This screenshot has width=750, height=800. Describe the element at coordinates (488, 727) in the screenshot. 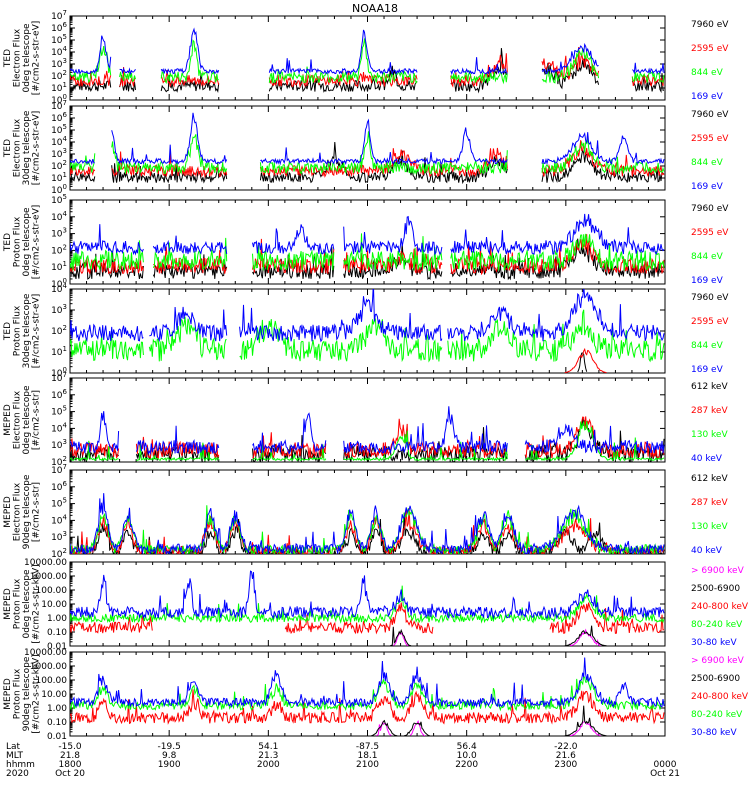

I see `series-magenta` at that location.